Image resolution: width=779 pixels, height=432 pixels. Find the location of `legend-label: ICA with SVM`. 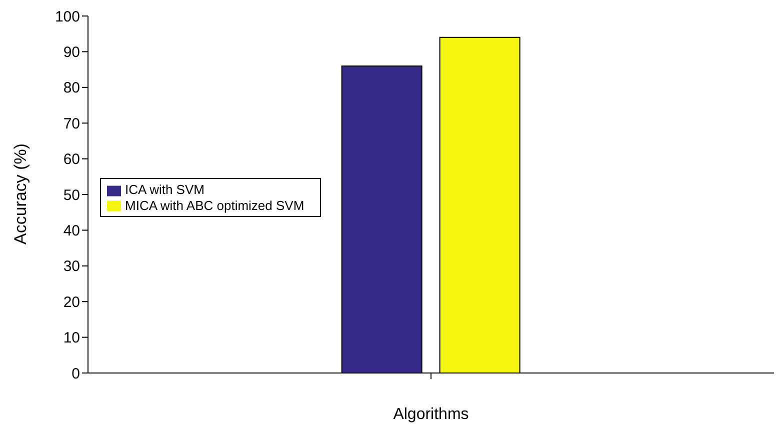

legend-label: ICA with SVM is located at coordinates (164, 189).